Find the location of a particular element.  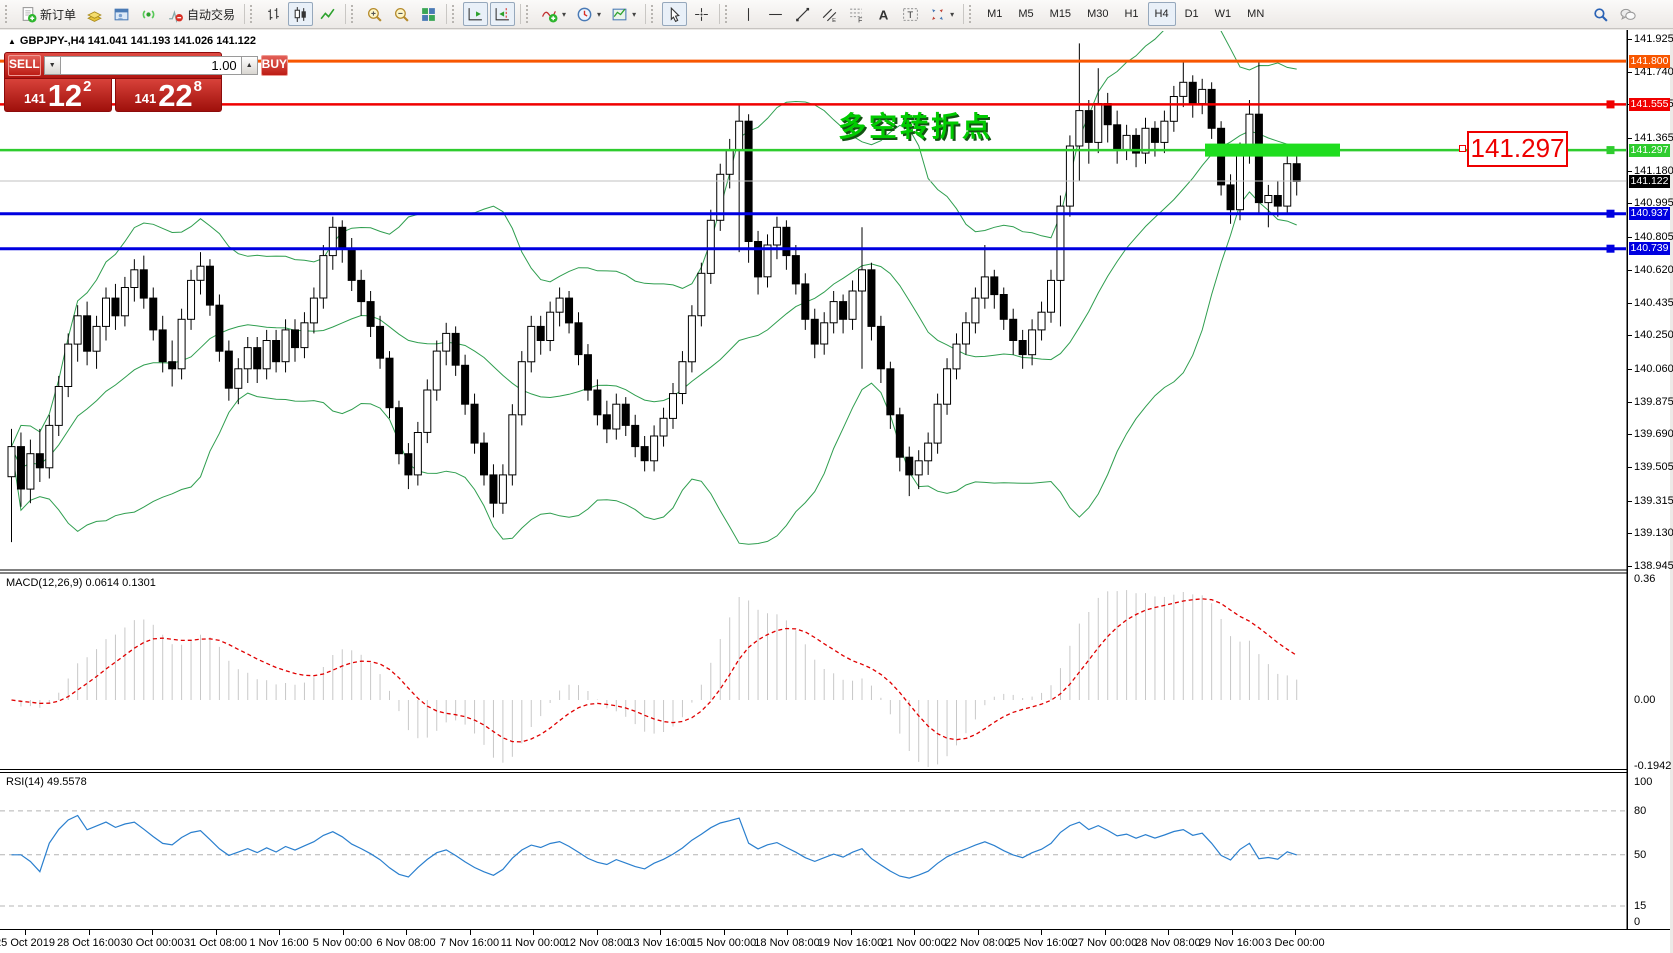

sell-price: 141 12 2 is located at coordinates (58, 95).